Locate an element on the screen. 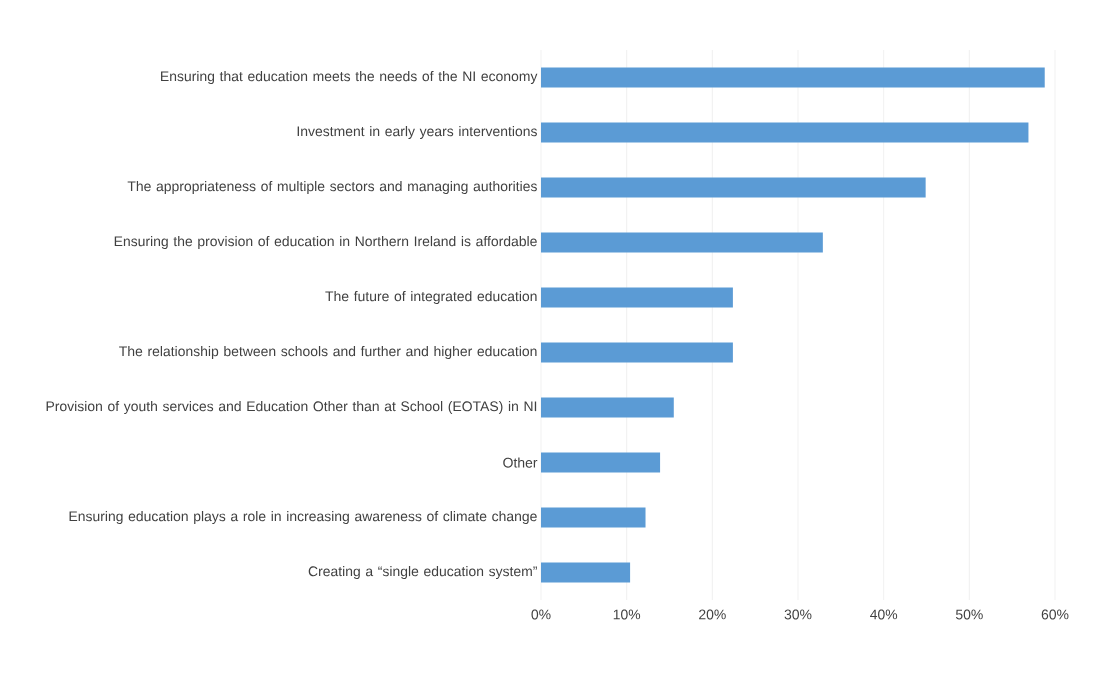 The width and height of the screenshot is (1099, 690). x-tick-label: 10% is located at coordinates (627, 614).